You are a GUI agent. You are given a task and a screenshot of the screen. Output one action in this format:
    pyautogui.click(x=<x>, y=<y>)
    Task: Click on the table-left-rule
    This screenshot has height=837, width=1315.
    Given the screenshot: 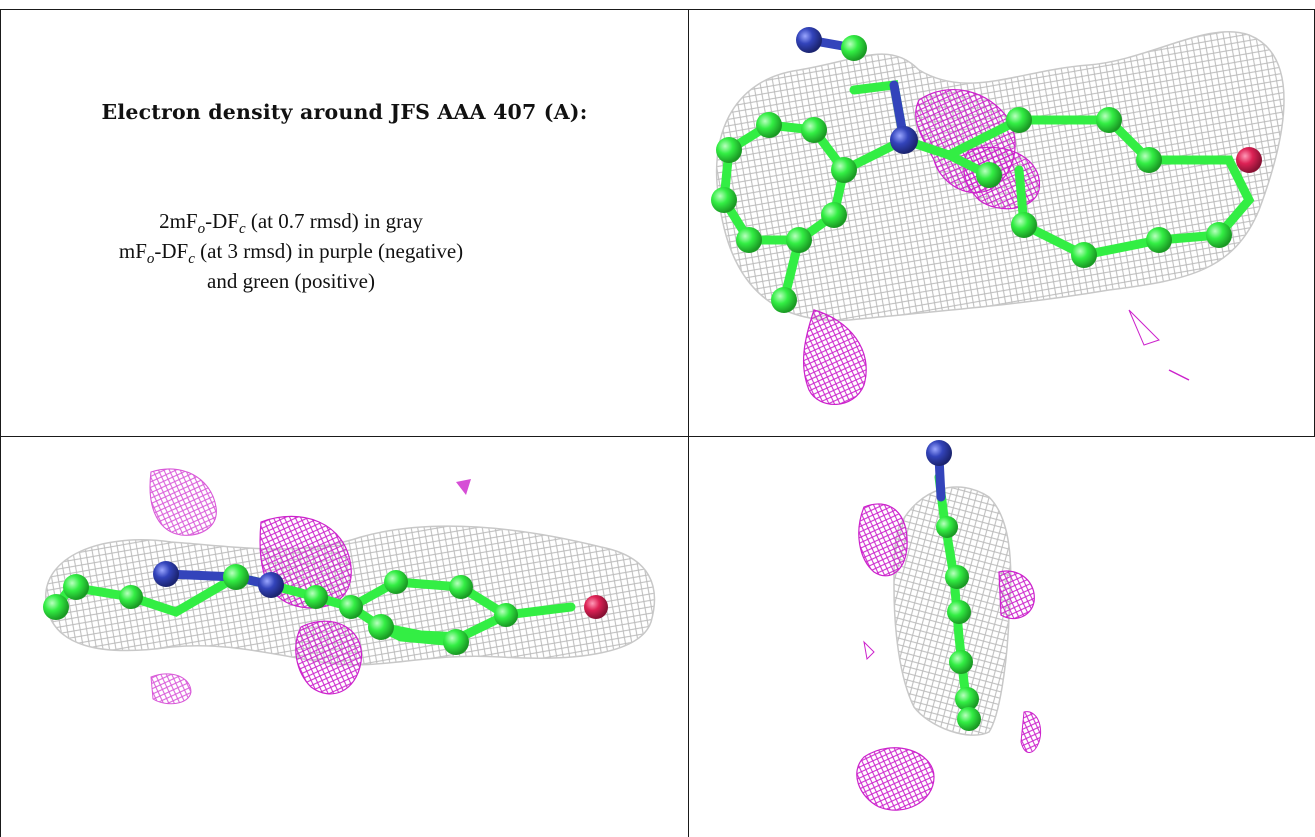 What is the action you would take?
    pyautogui.click(x=0, y=423)
    